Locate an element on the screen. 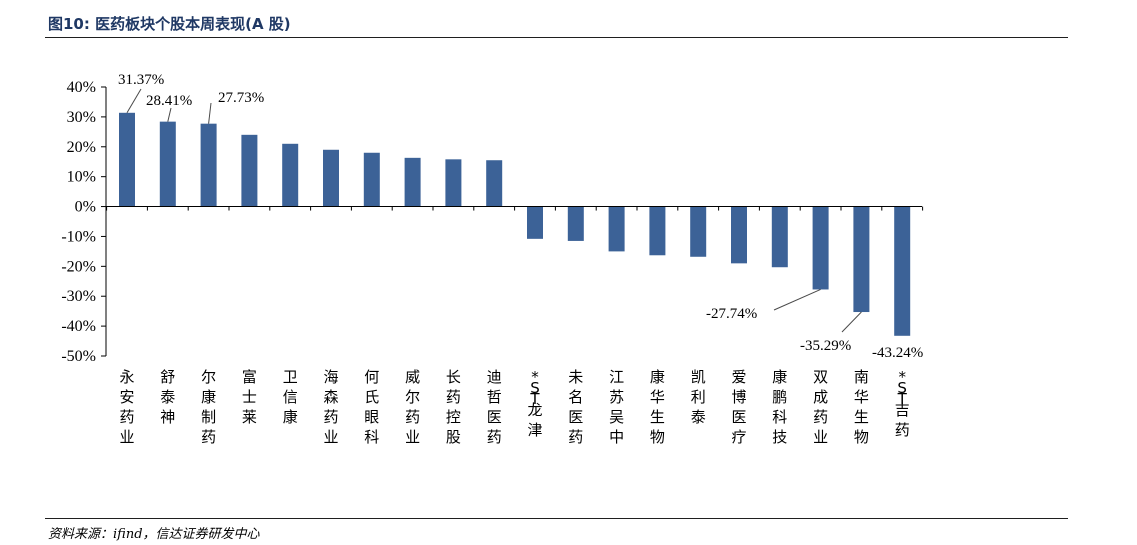  y-tick-label: 0% is located at coordinates (85, 207).